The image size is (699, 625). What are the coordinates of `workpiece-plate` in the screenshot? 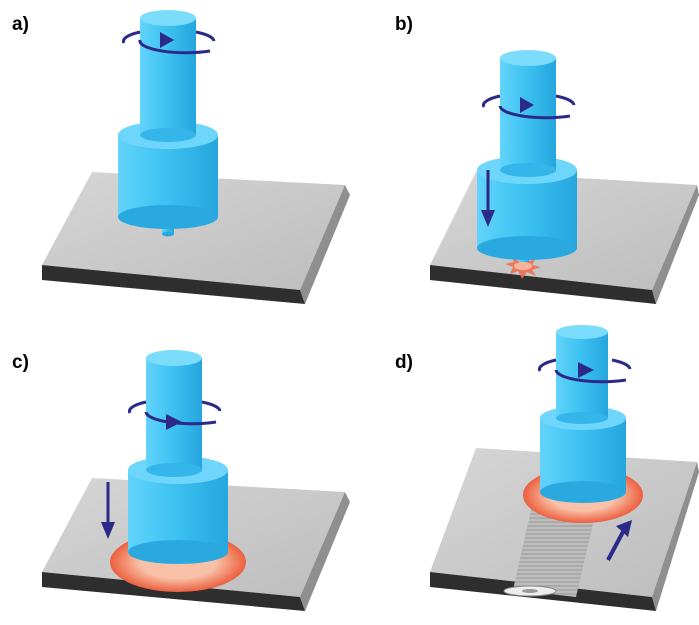 It's located at (196, 238).